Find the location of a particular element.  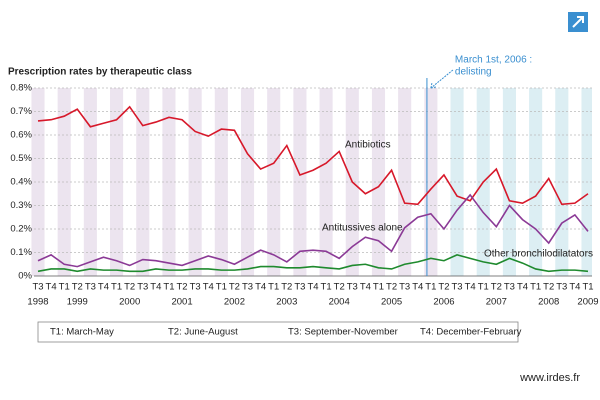

series-label: Antitussives alone is located at coordinates (362, 228).